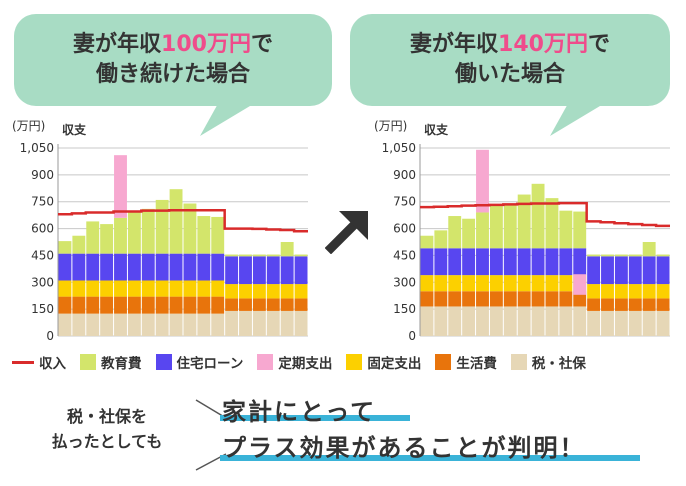 The image size is (686, 486). I want to click on left-ylabel: 収支, so click(74, 129).